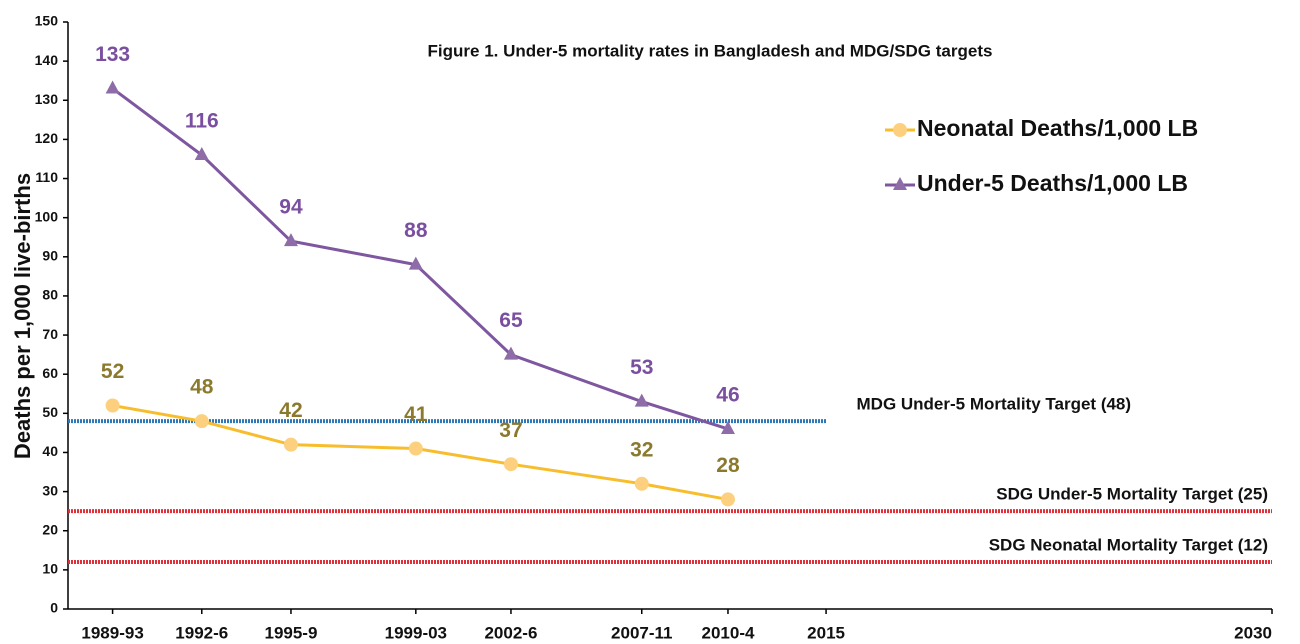 This screenshot has width=1300, height=644. I want to click on y-tick-label: 110, so click(46, 177).